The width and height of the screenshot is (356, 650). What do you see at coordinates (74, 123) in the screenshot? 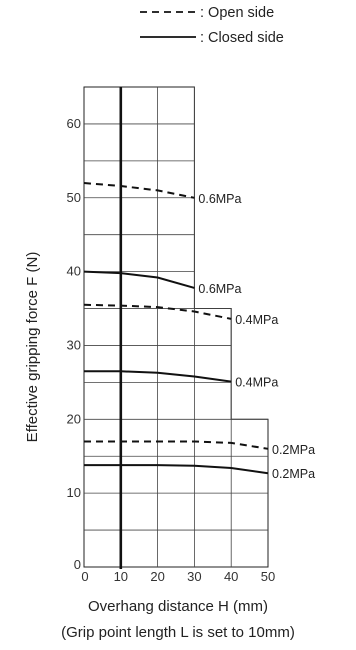
I see `y-tick-label: 60` at bounding box center [74, 123].